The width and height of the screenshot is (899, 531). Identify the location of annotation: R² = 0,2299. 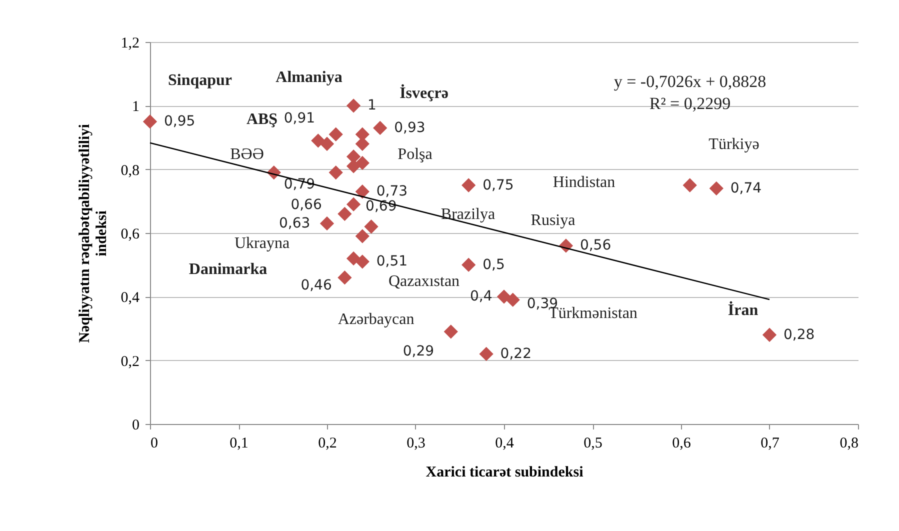
(690, 103).